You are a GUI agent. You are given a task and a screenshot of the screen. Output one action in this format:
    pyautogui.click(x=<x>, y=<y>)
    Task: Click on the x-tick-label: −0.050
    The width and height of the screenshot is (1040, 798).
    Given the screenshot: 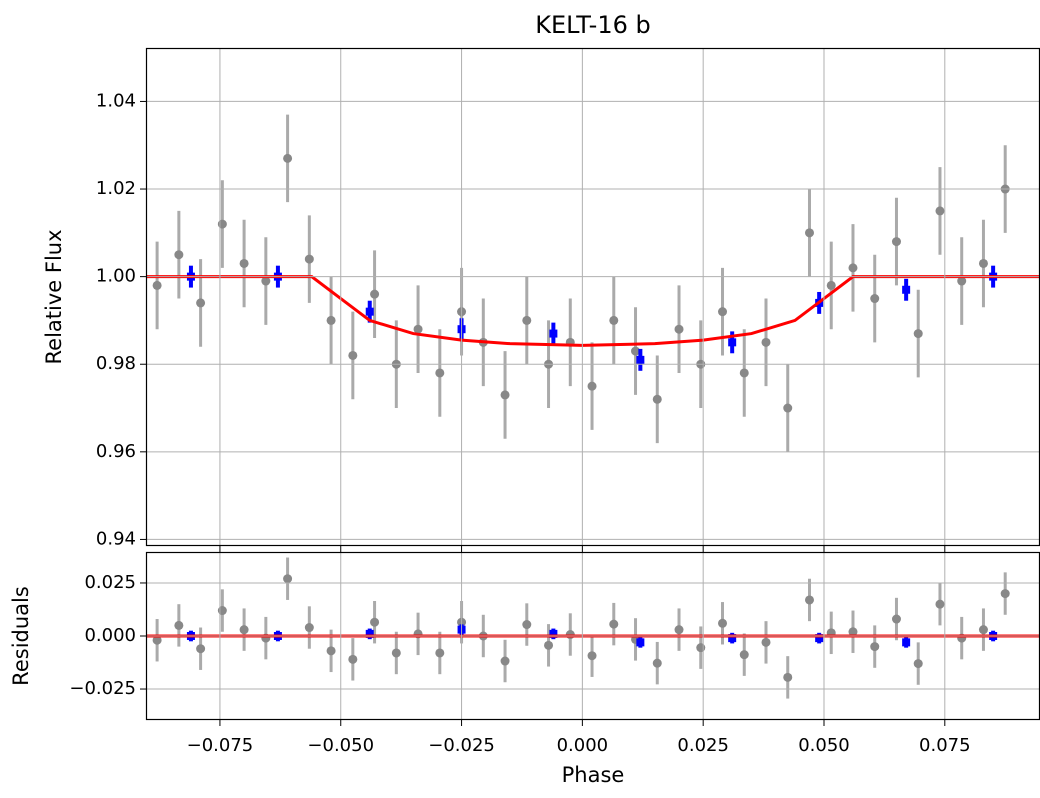 What is the action you would take?
    pyautogui.click(x=340, y=745)
    